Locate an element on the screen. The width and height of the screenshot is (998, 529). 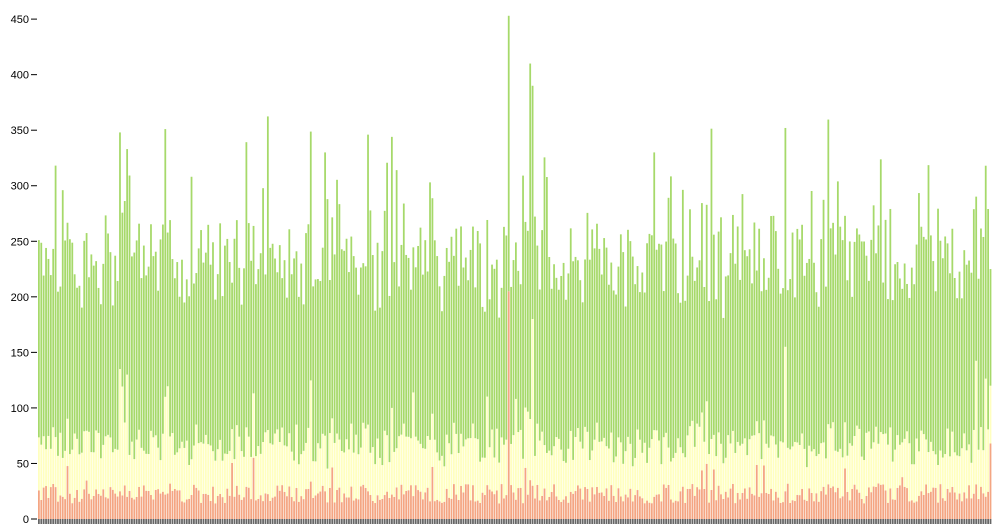
y-tick-label: 300 is located at coordinates (20, 187).